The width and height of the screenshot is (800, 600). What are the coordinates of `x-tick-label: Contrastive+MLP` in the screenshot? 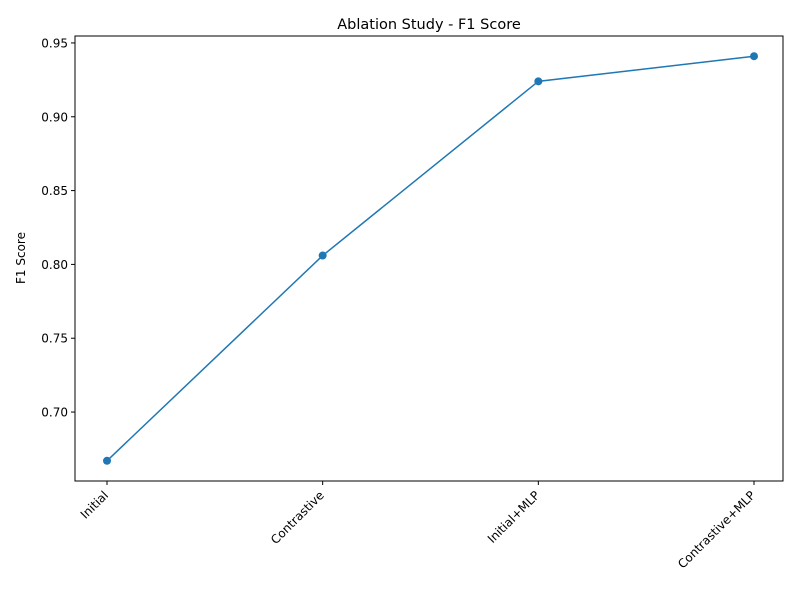 It's located at (716, 529).